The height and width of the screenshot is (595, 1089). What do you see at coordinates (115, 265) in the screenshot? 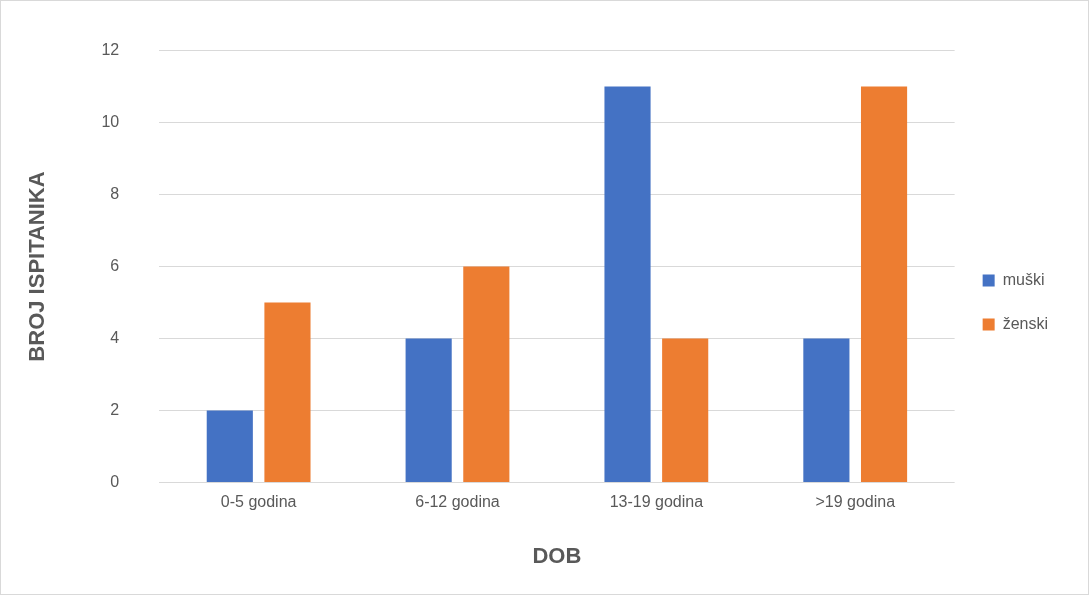
I see `y-tick-label: 6` at bounding box center [115, 265].